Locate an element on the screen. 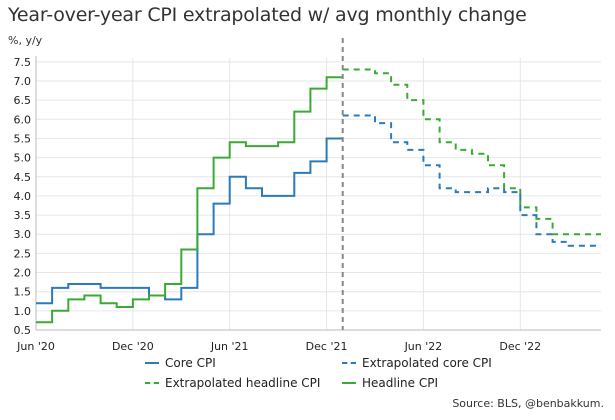 The height and width of the screenshot is (420, 615). x-tick-label: Dec '20 is located at coordinates (133, 346).